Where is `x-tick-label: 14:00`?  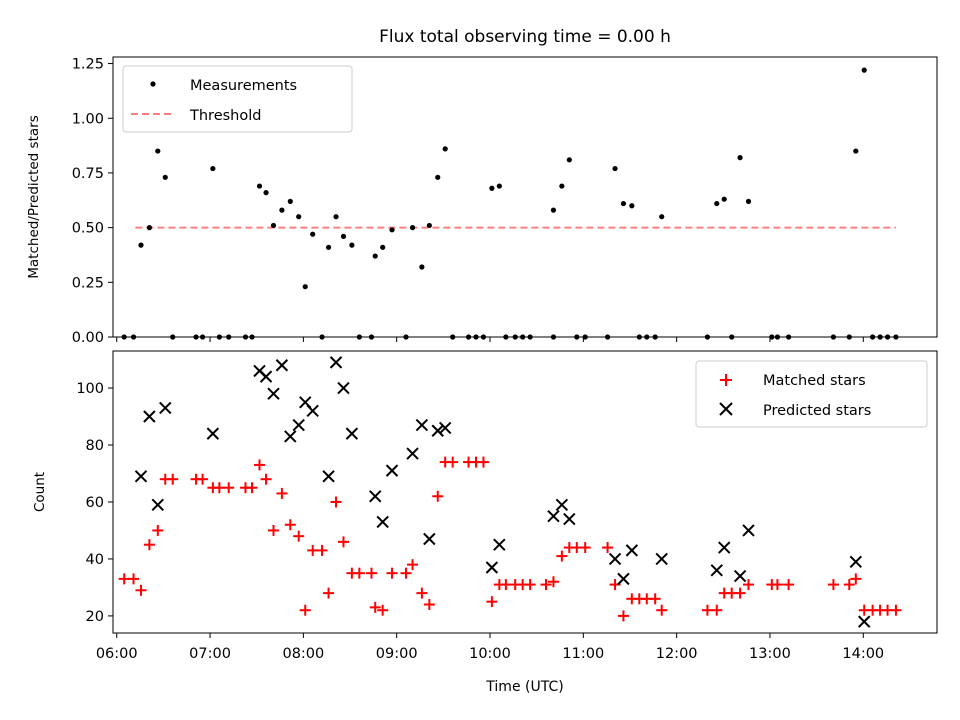
x-tick-label: 14:00 is located at coordinates (863, 654).